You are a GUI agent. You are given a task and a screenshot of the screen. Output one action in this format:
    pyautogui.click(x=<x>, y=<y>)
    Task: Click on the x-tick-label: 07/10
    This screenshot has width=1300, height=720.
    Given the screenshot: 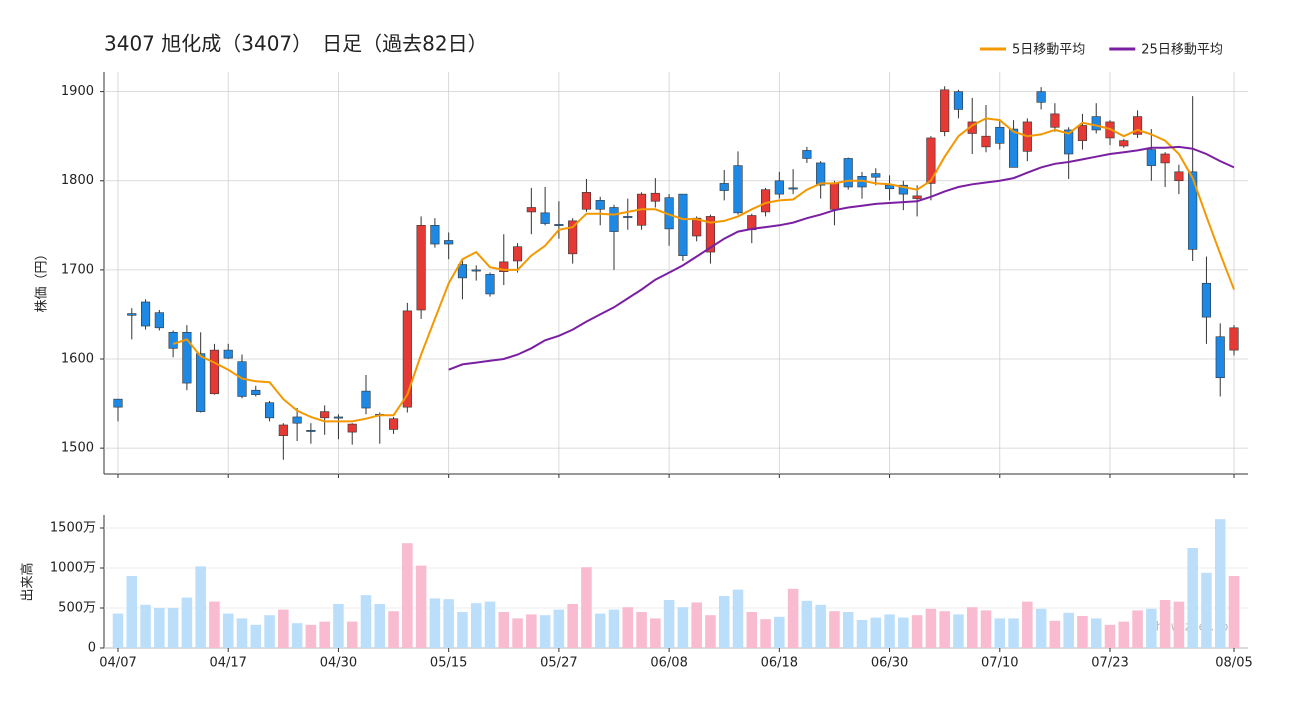 What is the action you would take?
    pyautogui.click(x=999, y=663)
    